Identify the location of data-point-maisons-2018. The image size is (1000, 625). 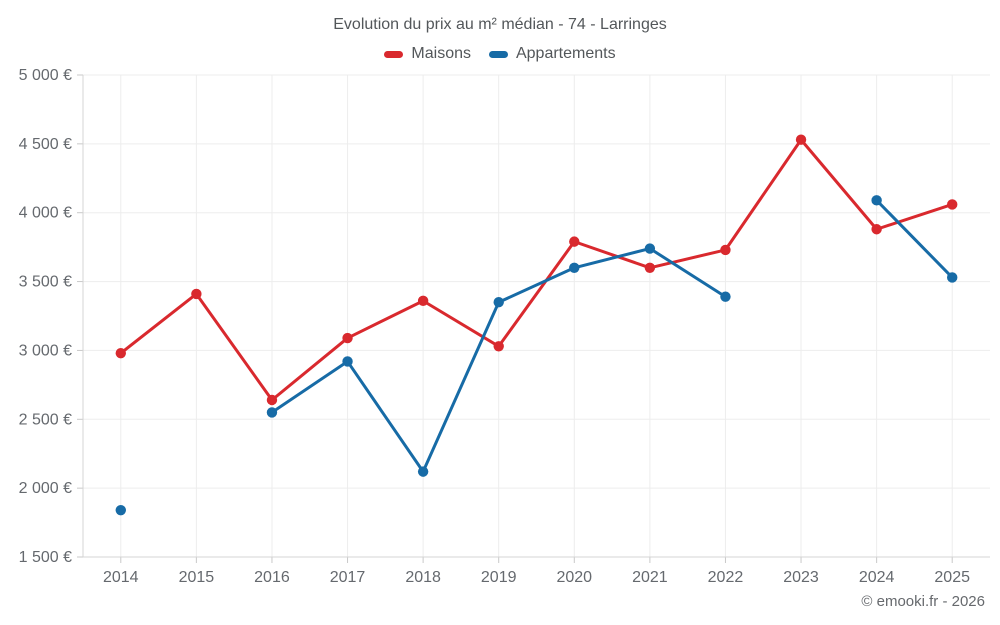
(423, 301).